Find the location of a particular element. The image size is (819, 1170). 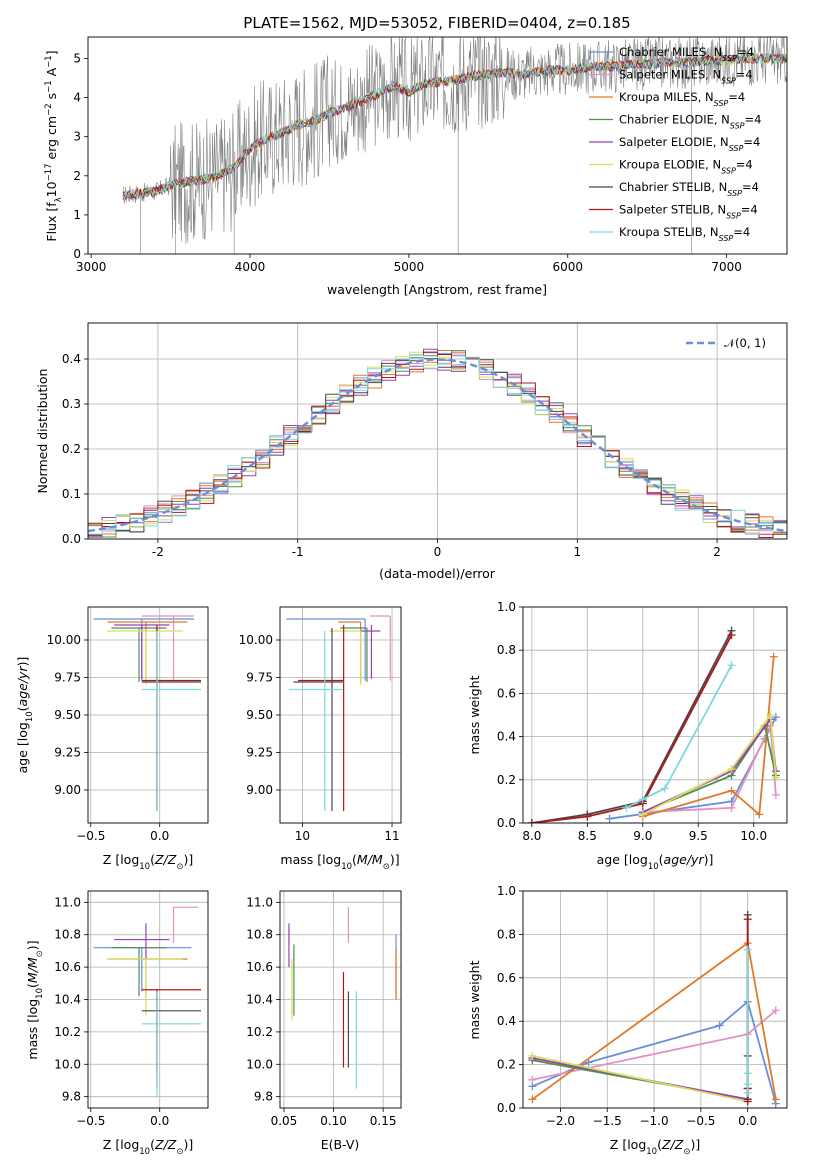

x-tick-label: -1 is located at coordinates (298, 552).